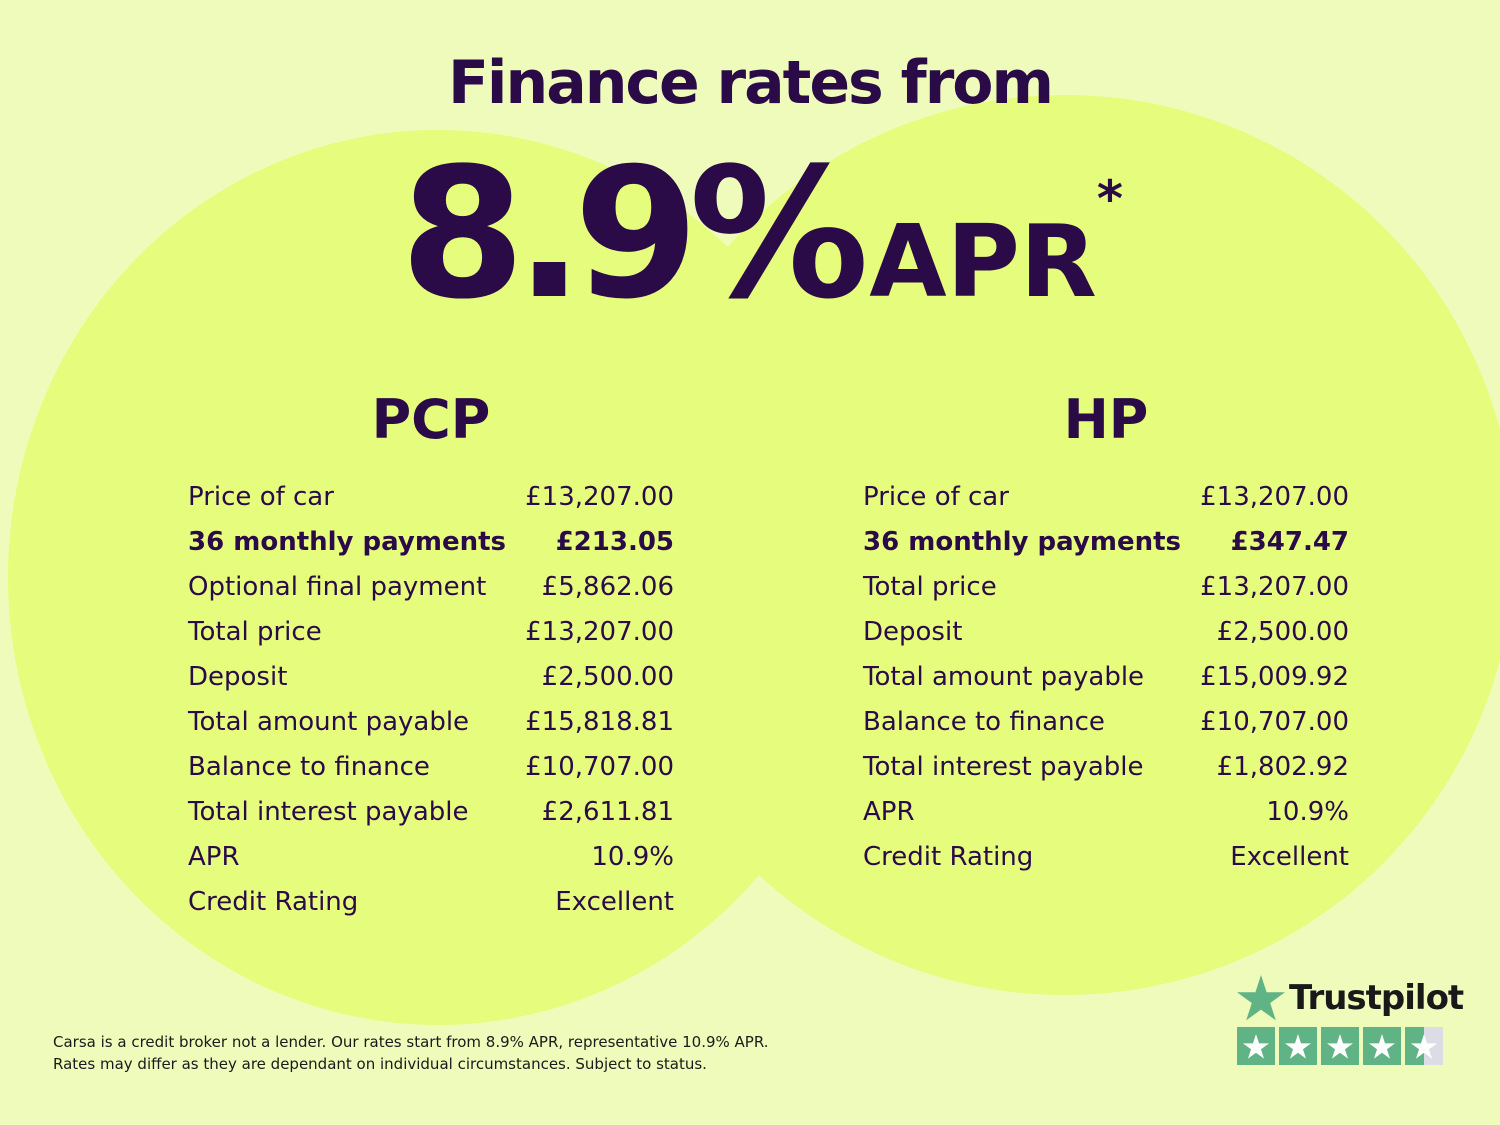 The width and height of the screenshot is (1500, 1125). Describe the element at coordinates (1282, 767) in the screenshot. I see `row-value: £1,802.92` at that location.